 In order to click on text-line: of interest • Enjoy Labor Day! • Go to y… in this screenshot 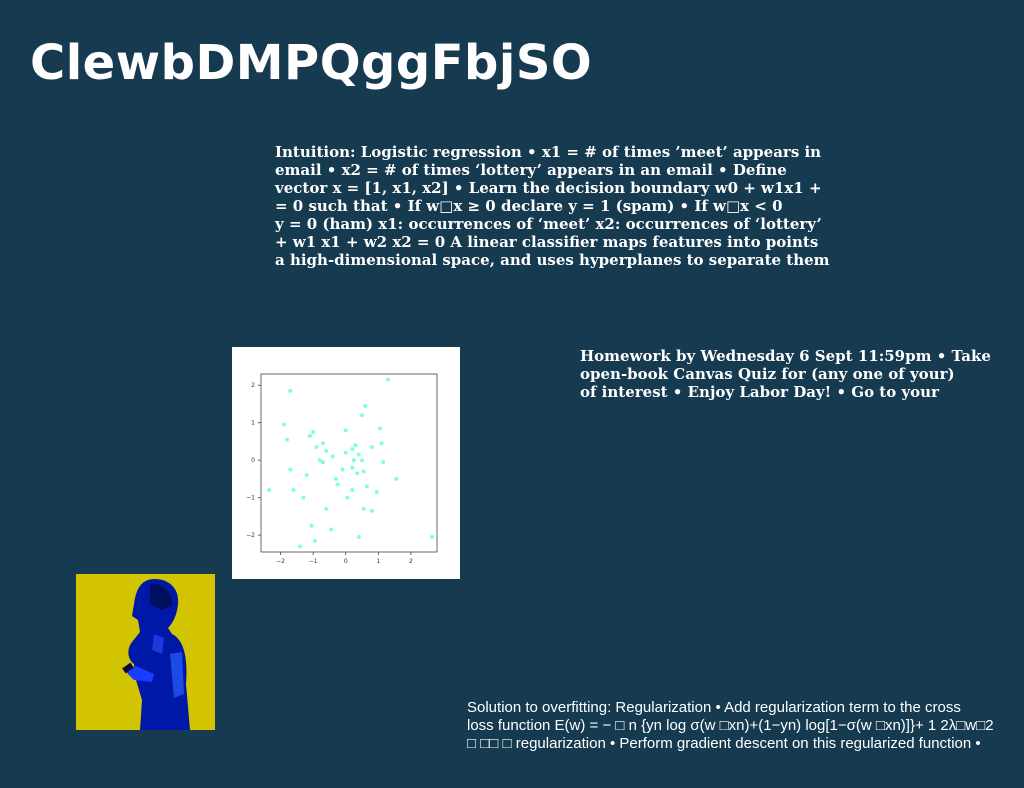, I will do `click(759, 392)`.